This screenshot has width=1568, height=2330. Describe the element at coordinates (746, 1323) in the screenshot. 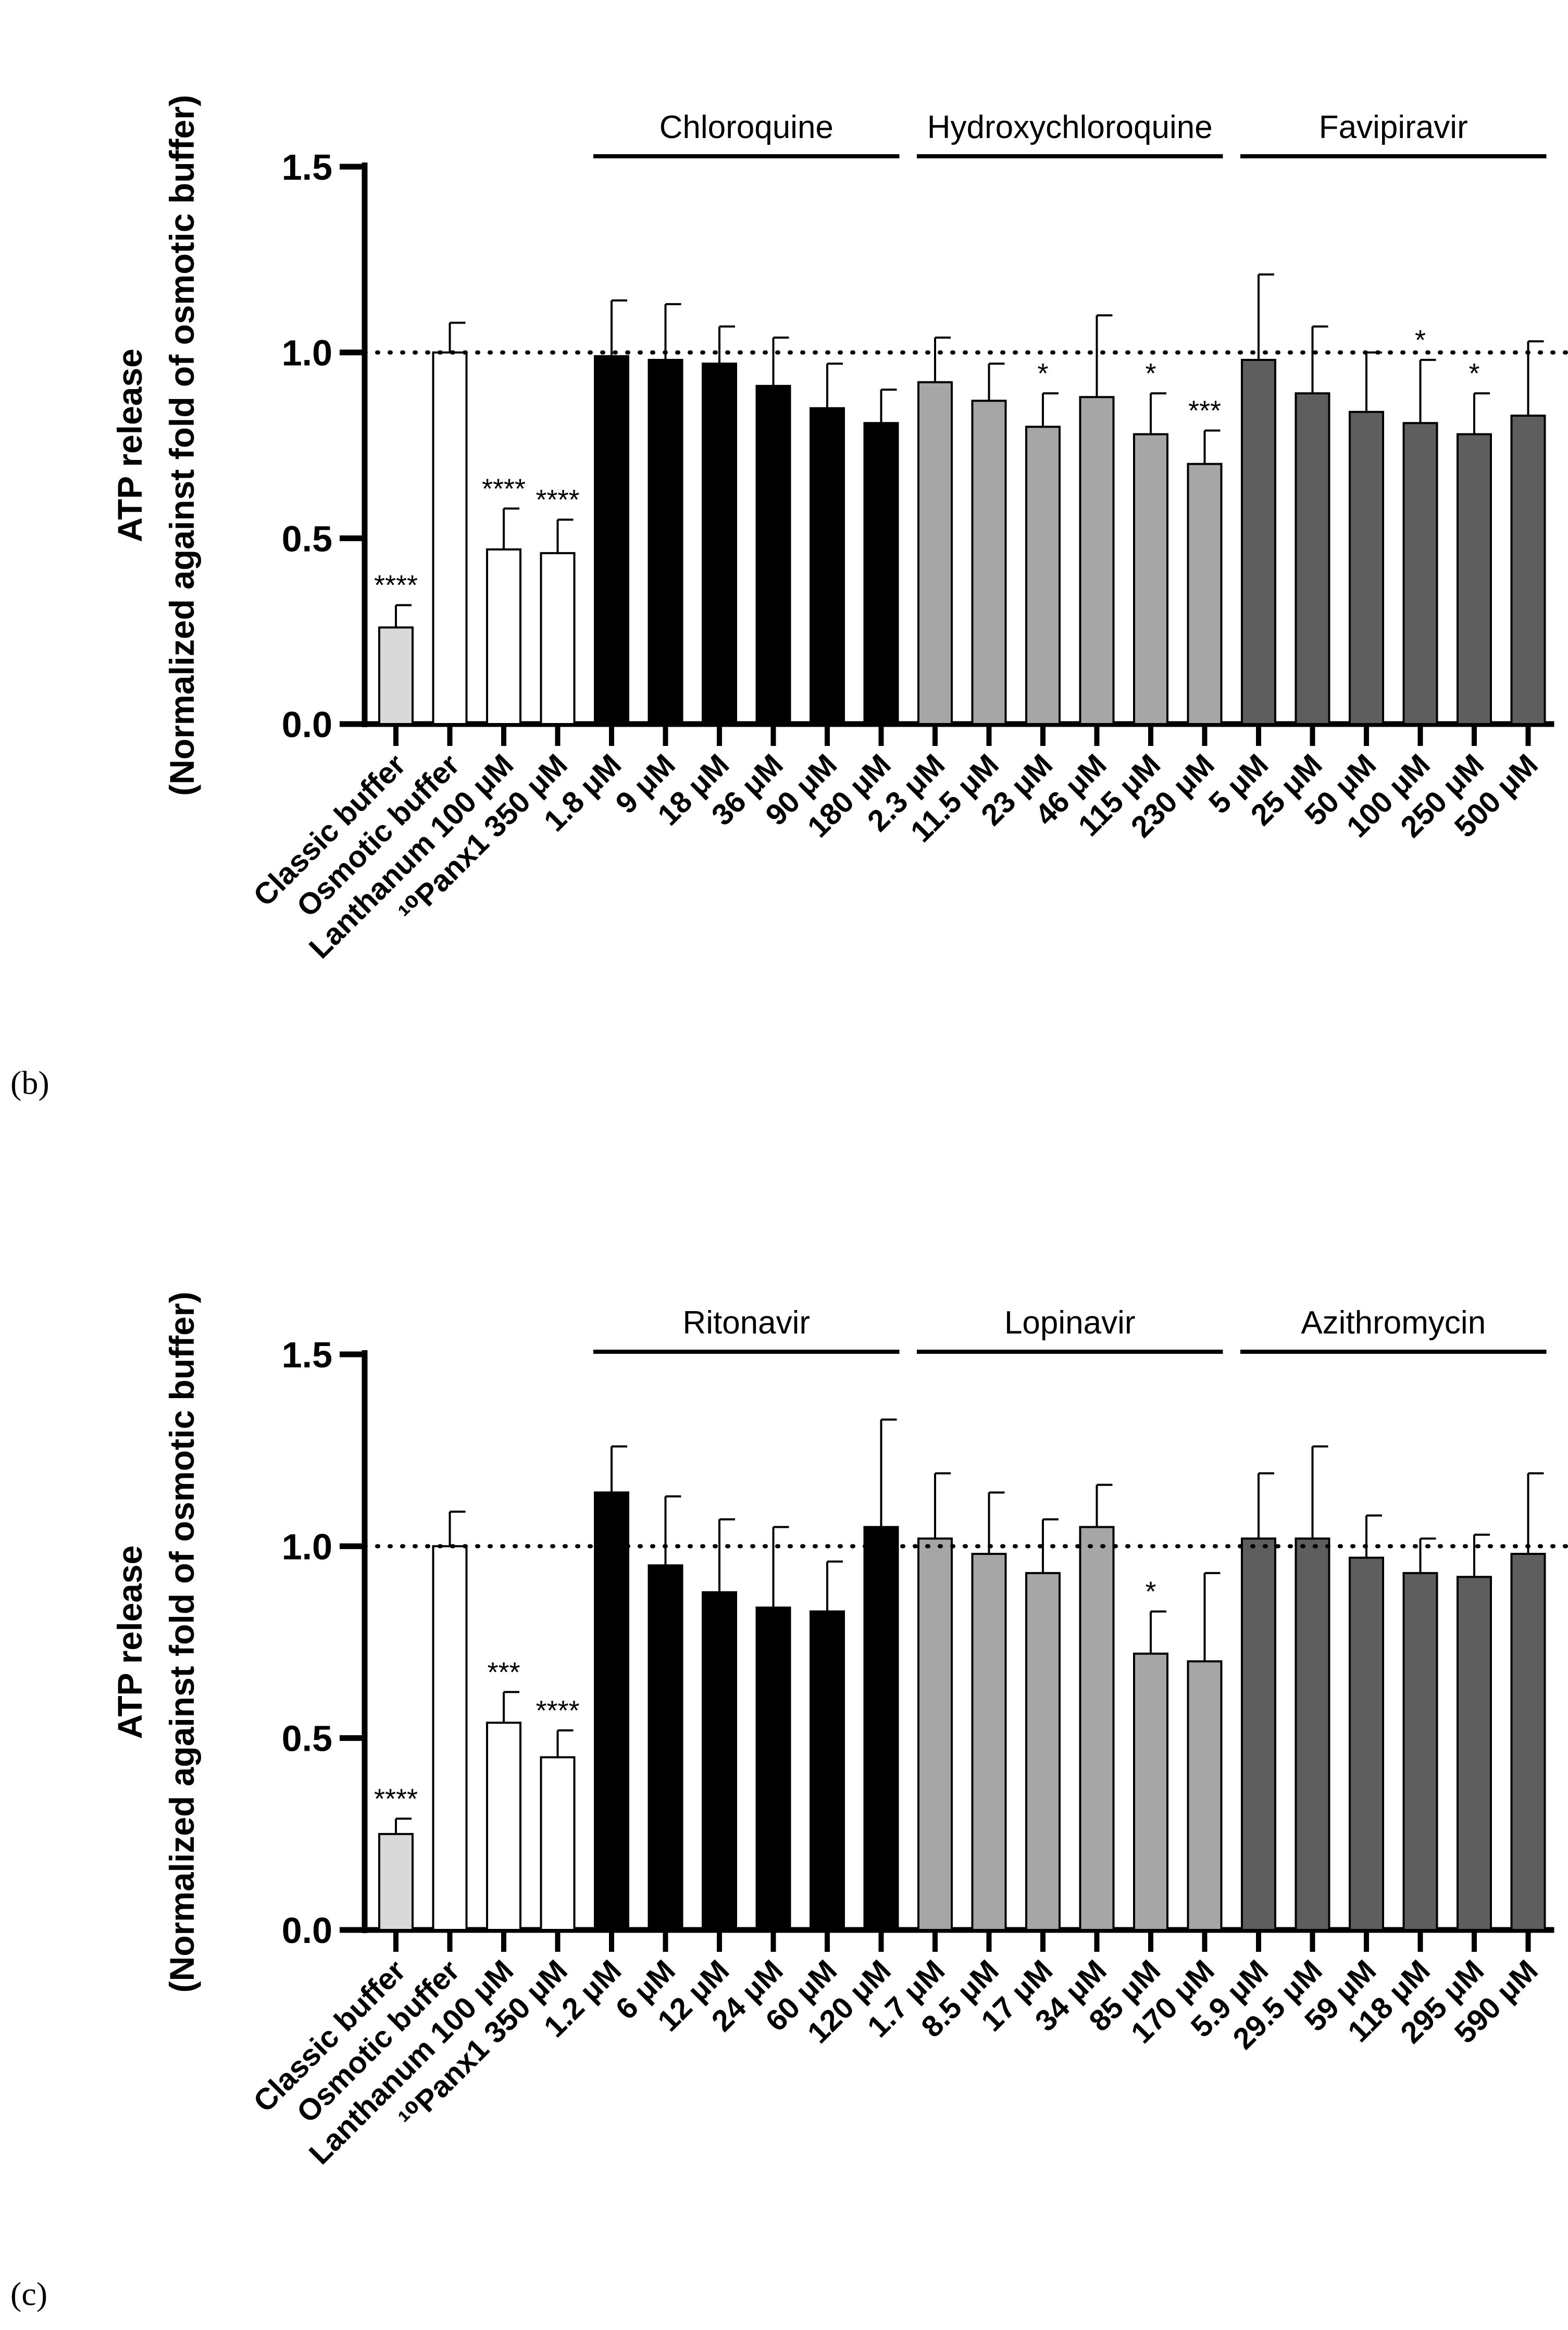

I see `group-label: Ritonavir` at that location.